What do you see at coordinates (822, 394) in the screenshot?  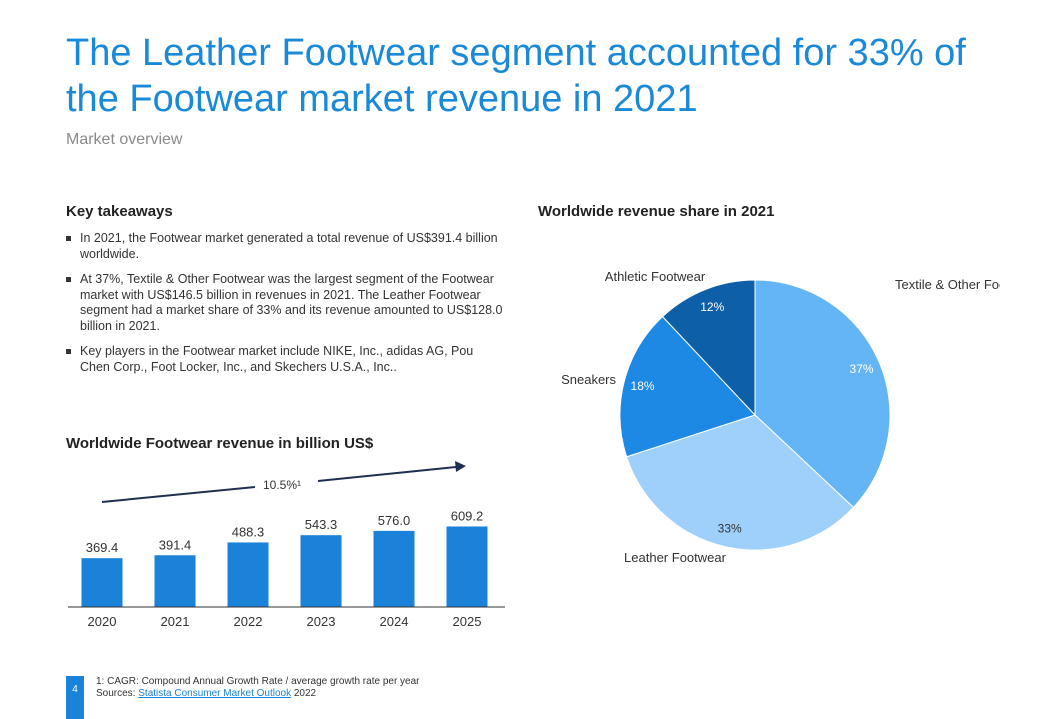 I see `pie-slice-textile-other-footwear` at bounding box center [822, 394].